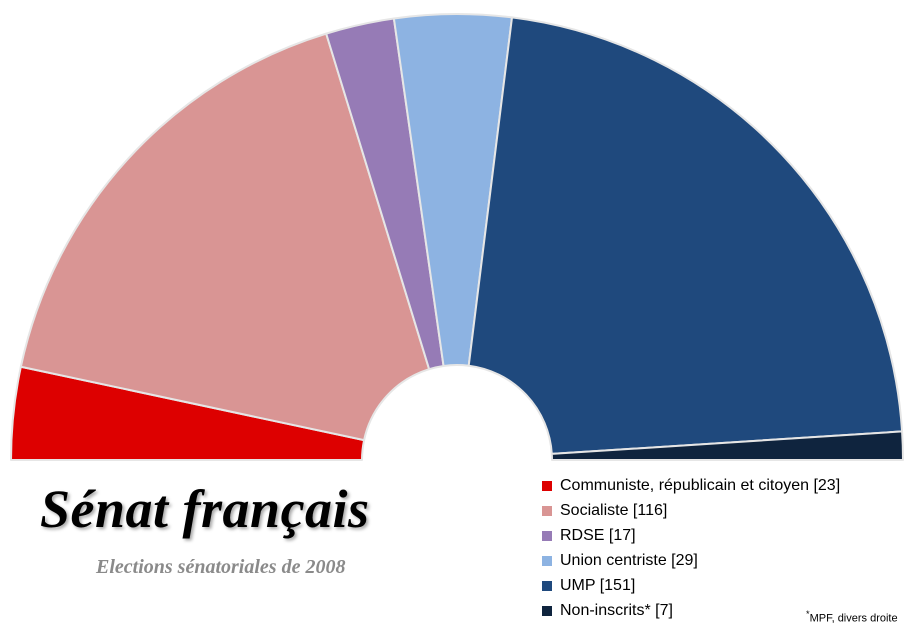 The width and height of the screenshot is (914, 631). What do you see at coordinates (722, 610) in the screenshot?
I see `legend-item-non-inscrits: Non-inscrits* [7]` at bounding box center [722, 610].